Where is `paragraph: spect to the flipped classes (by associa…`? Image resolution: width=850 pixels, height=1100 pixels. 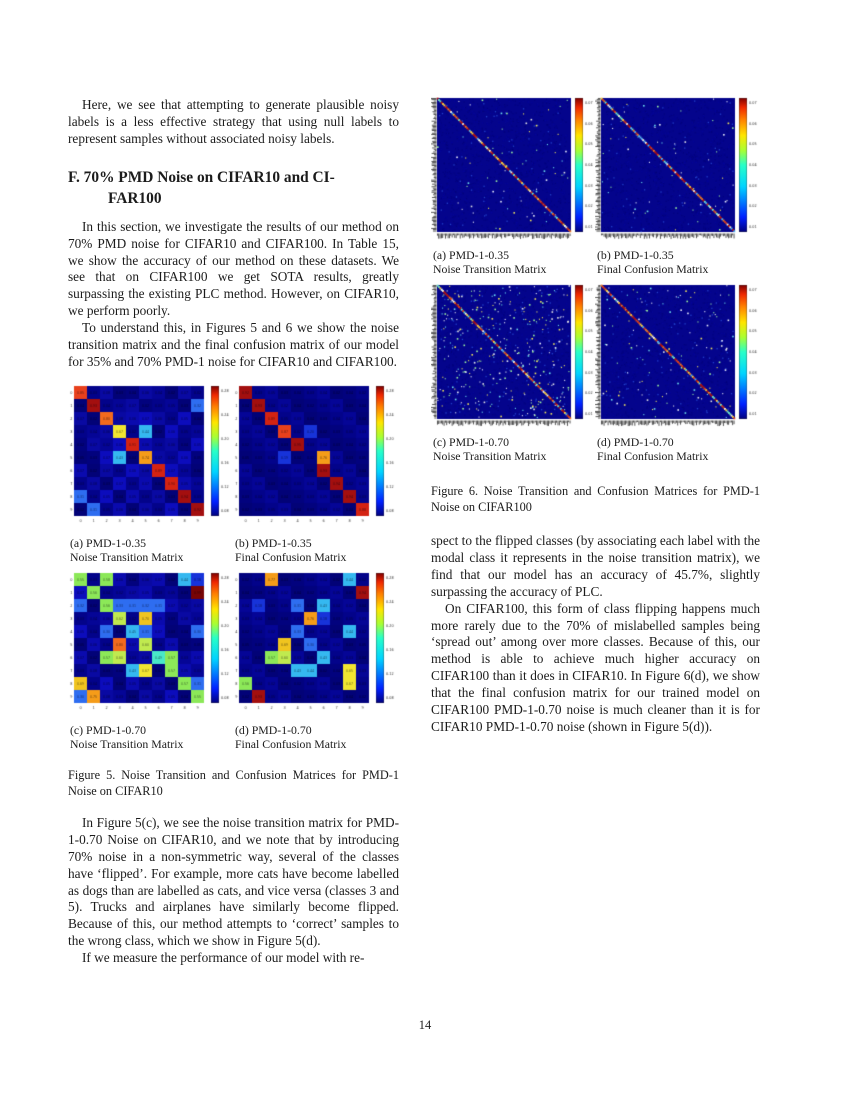 paragraph: spect to the flipped classes (by associa… is located at coordinates (595, 566).